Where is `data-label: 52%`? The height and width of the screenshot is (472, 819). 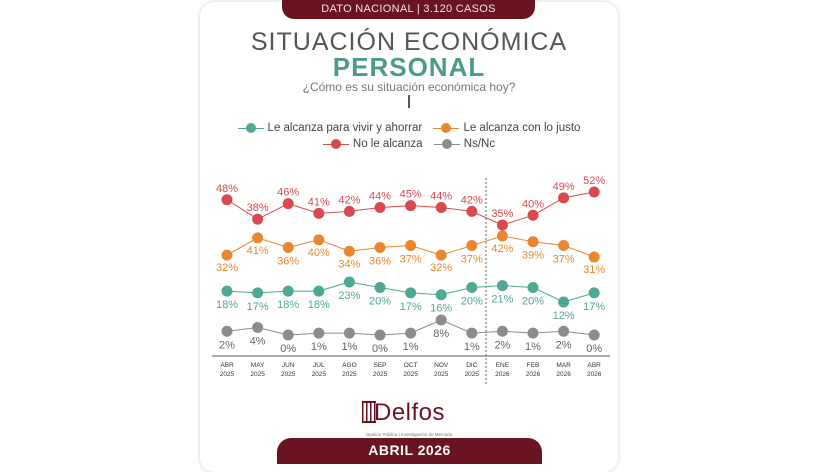 data-label: 52% is located at coordinates (594, 181).